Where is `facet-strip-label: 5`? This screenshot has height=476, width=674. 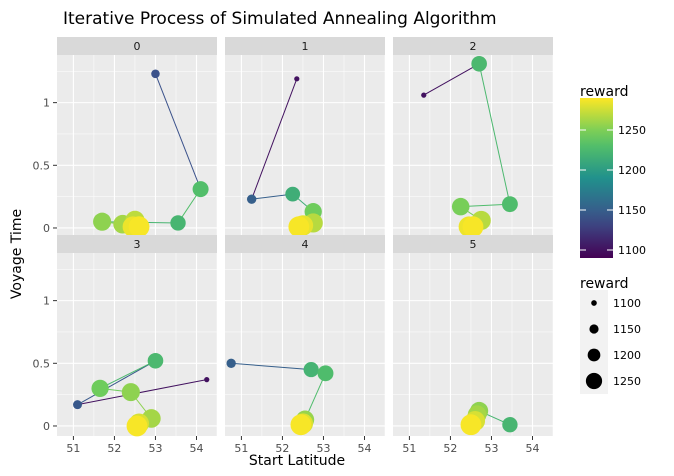
facet-strip-label: 5 is located at coordinates (473, 244).